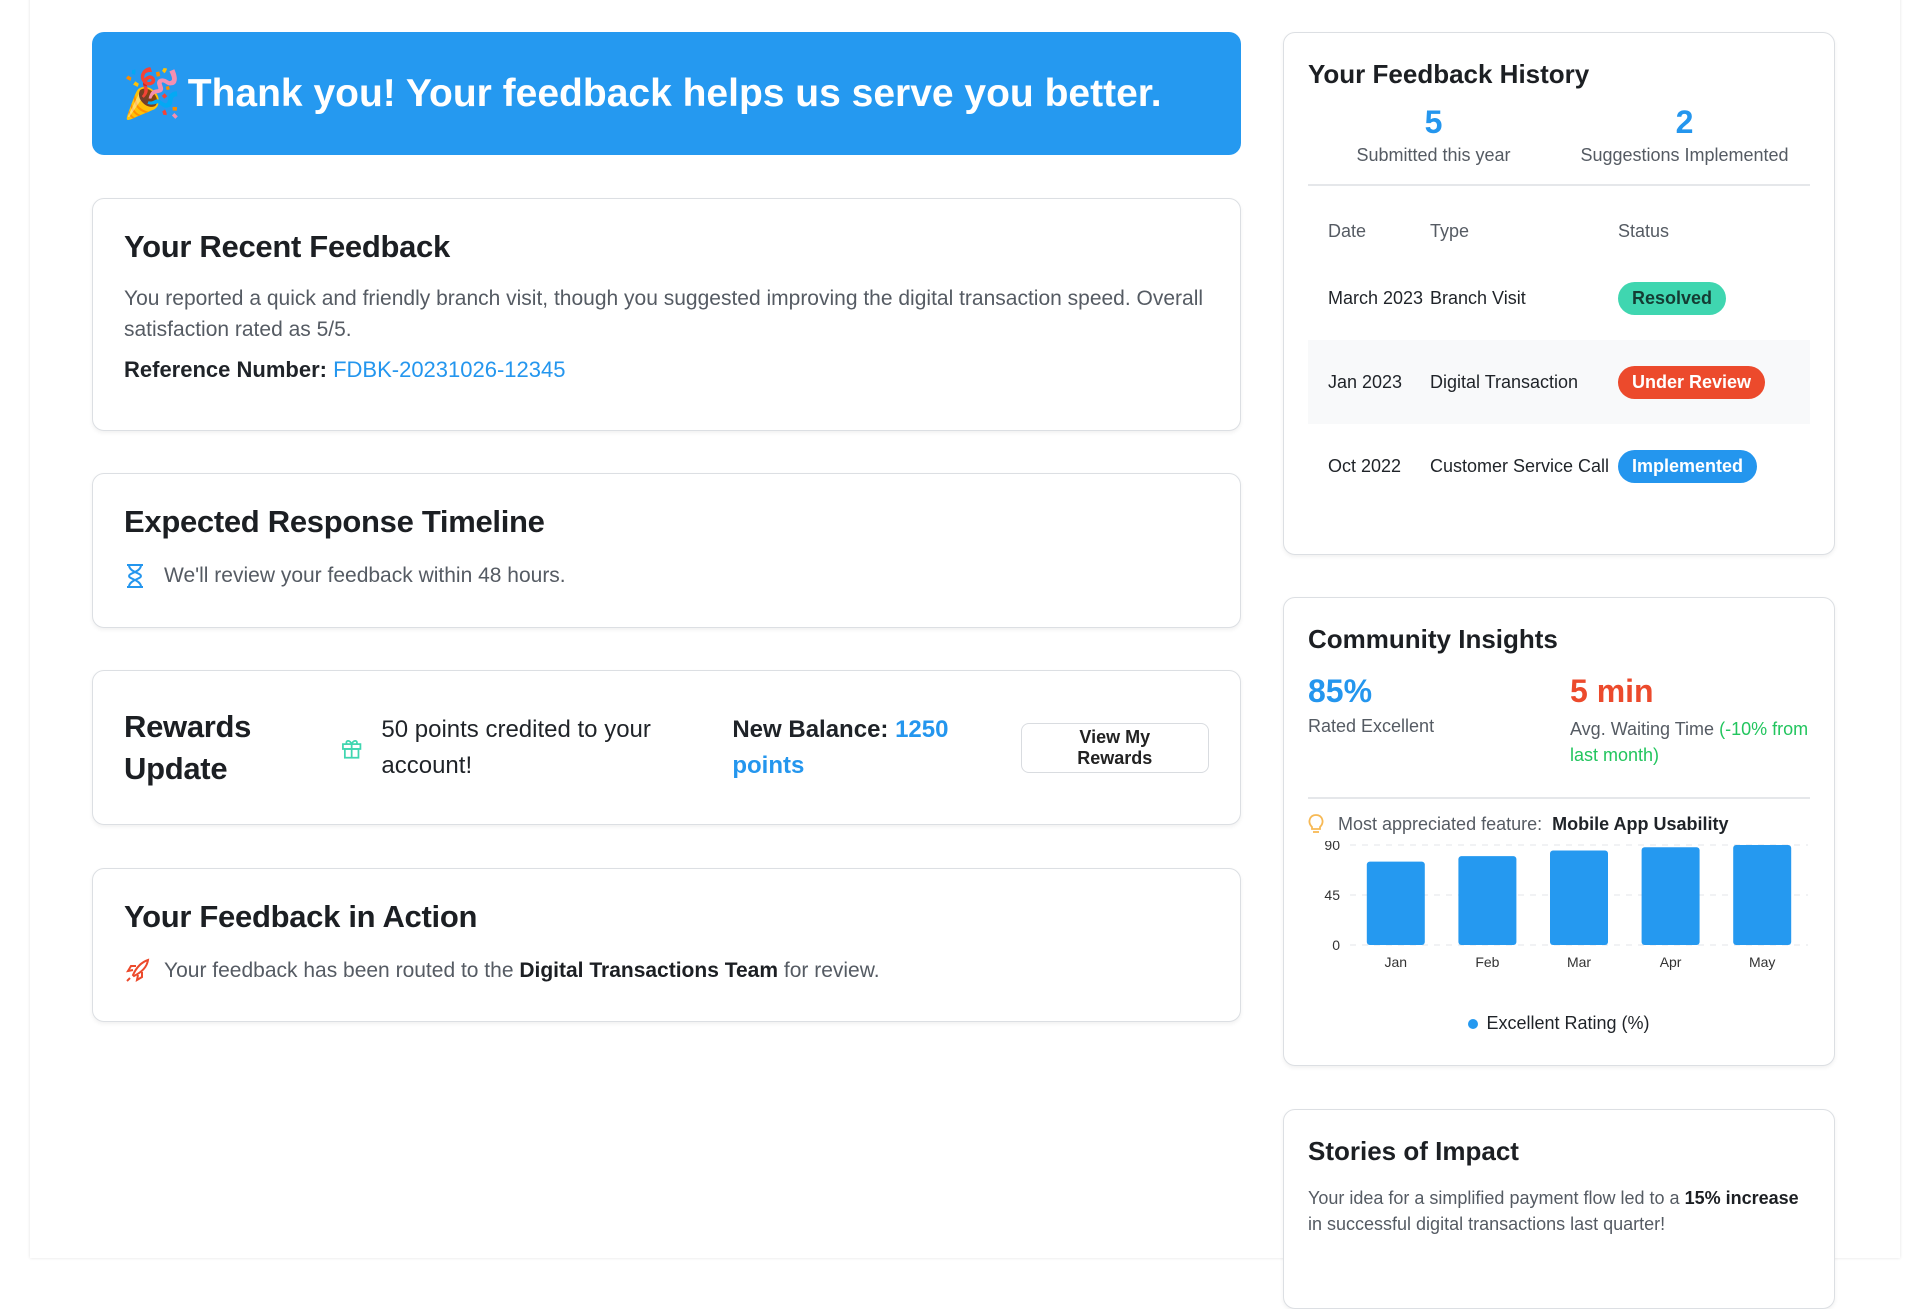  Describe the element at coordinates (1671, 962) in the screenshot. I see `x-tick-label: Apr` at that location.